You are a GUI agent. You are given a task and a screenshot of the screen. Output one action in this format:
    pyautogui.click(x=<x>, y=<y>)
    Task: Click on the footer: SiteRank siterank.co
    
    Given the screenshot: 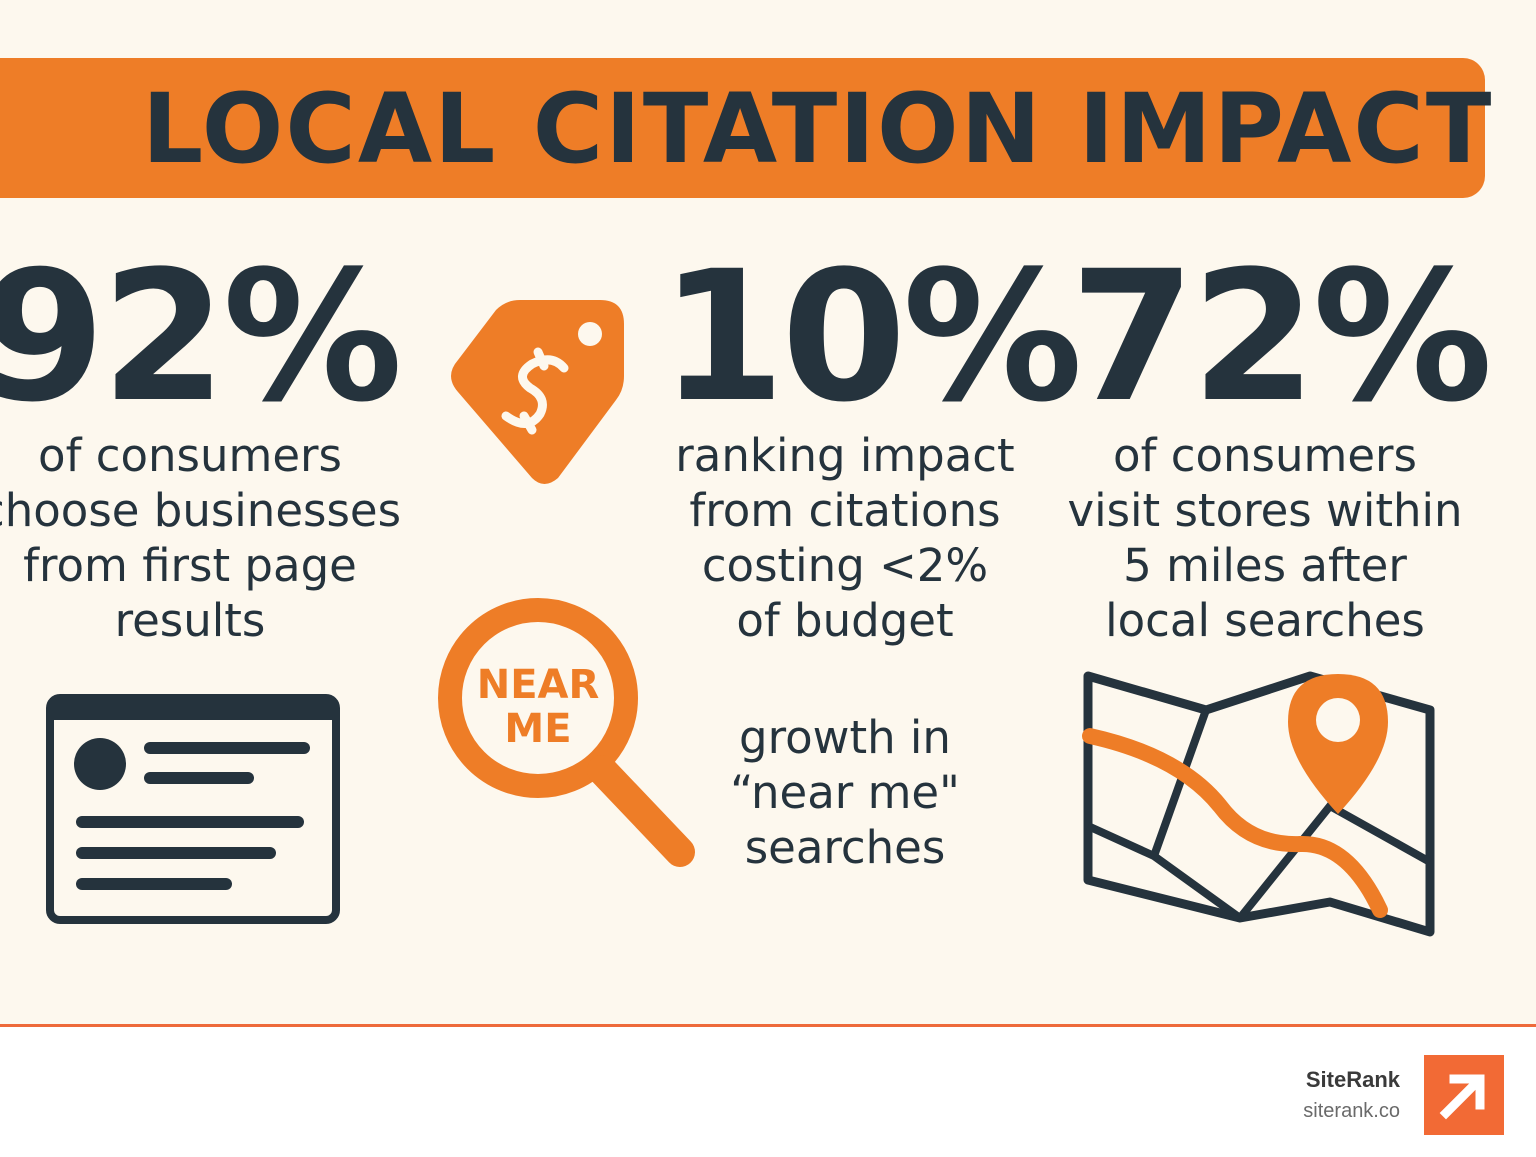 What is the action you would take?
    pyautogui.click(x=768, y=1090)
    